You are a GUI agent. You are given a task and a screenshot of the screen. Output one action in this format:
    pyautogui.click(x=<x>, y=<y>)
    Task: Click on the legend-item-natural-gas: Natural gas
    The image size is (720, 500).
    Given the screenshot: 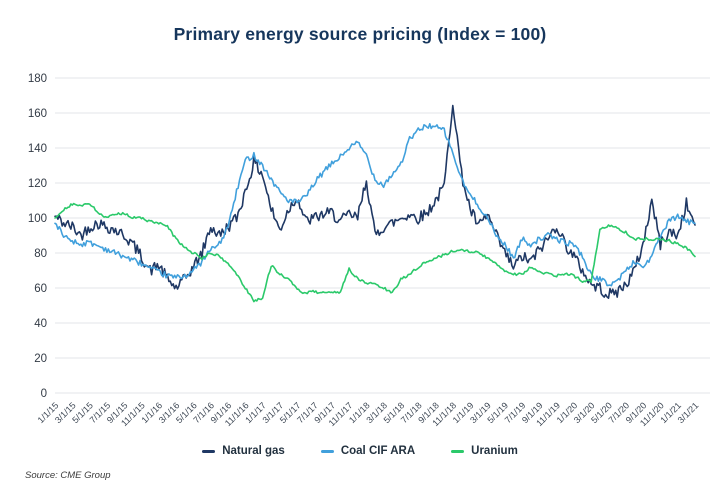 What is the action you would take?
    pyautogui.click(x=243, y=451)
    